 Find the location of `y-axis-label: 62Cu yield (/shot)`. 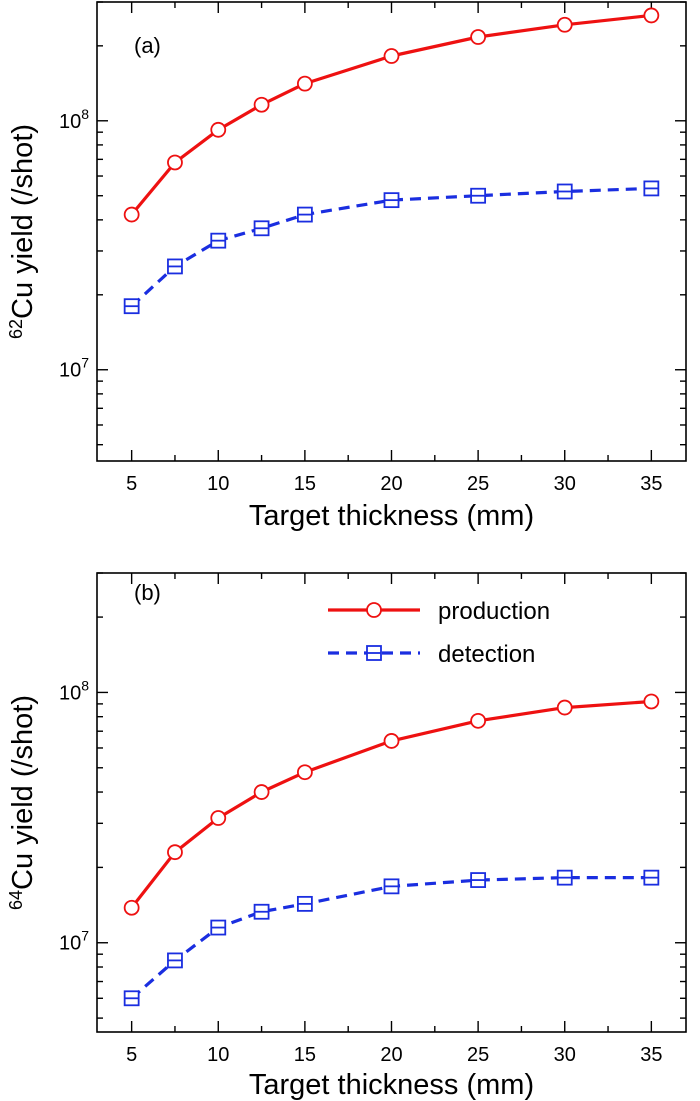

y-axis-label: 62Cu yield (/shot) is located at coordinates (22, 231).